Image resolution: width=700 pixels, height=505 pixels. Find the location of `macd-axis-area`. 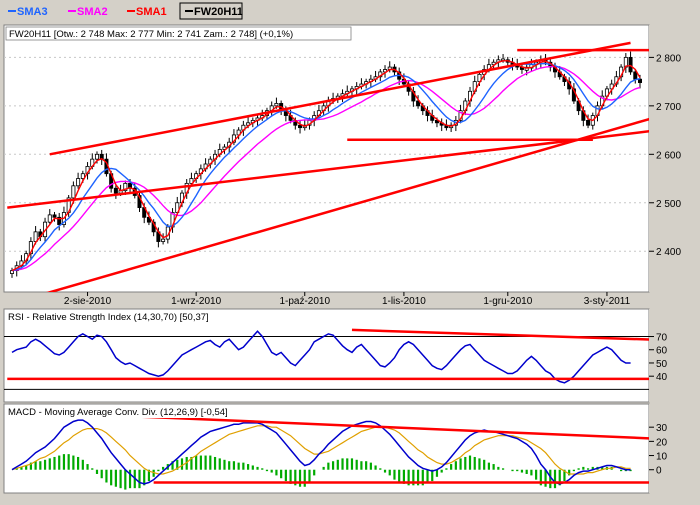

macd-axis-area is located at coordinates (671, 448).